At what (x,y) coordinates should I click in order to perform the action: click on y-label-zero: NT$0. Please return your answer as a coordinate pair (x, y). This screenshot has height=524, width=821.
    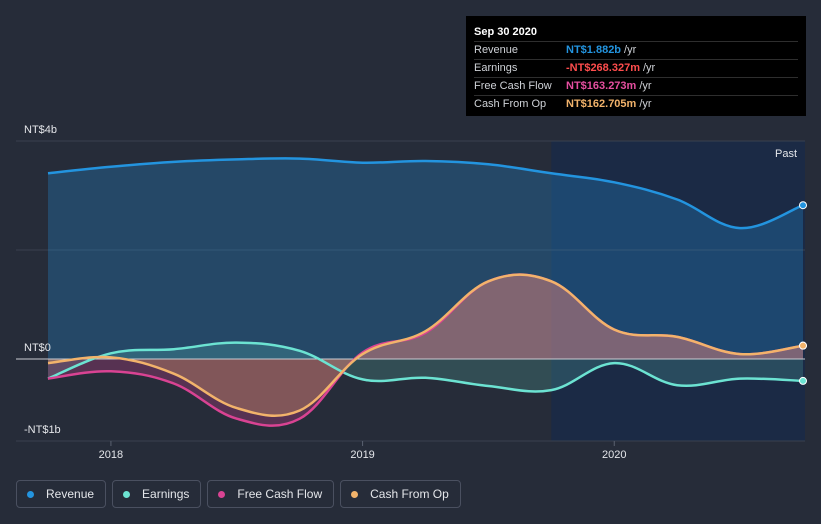
    Looking at the image, I should click on (37, 348).